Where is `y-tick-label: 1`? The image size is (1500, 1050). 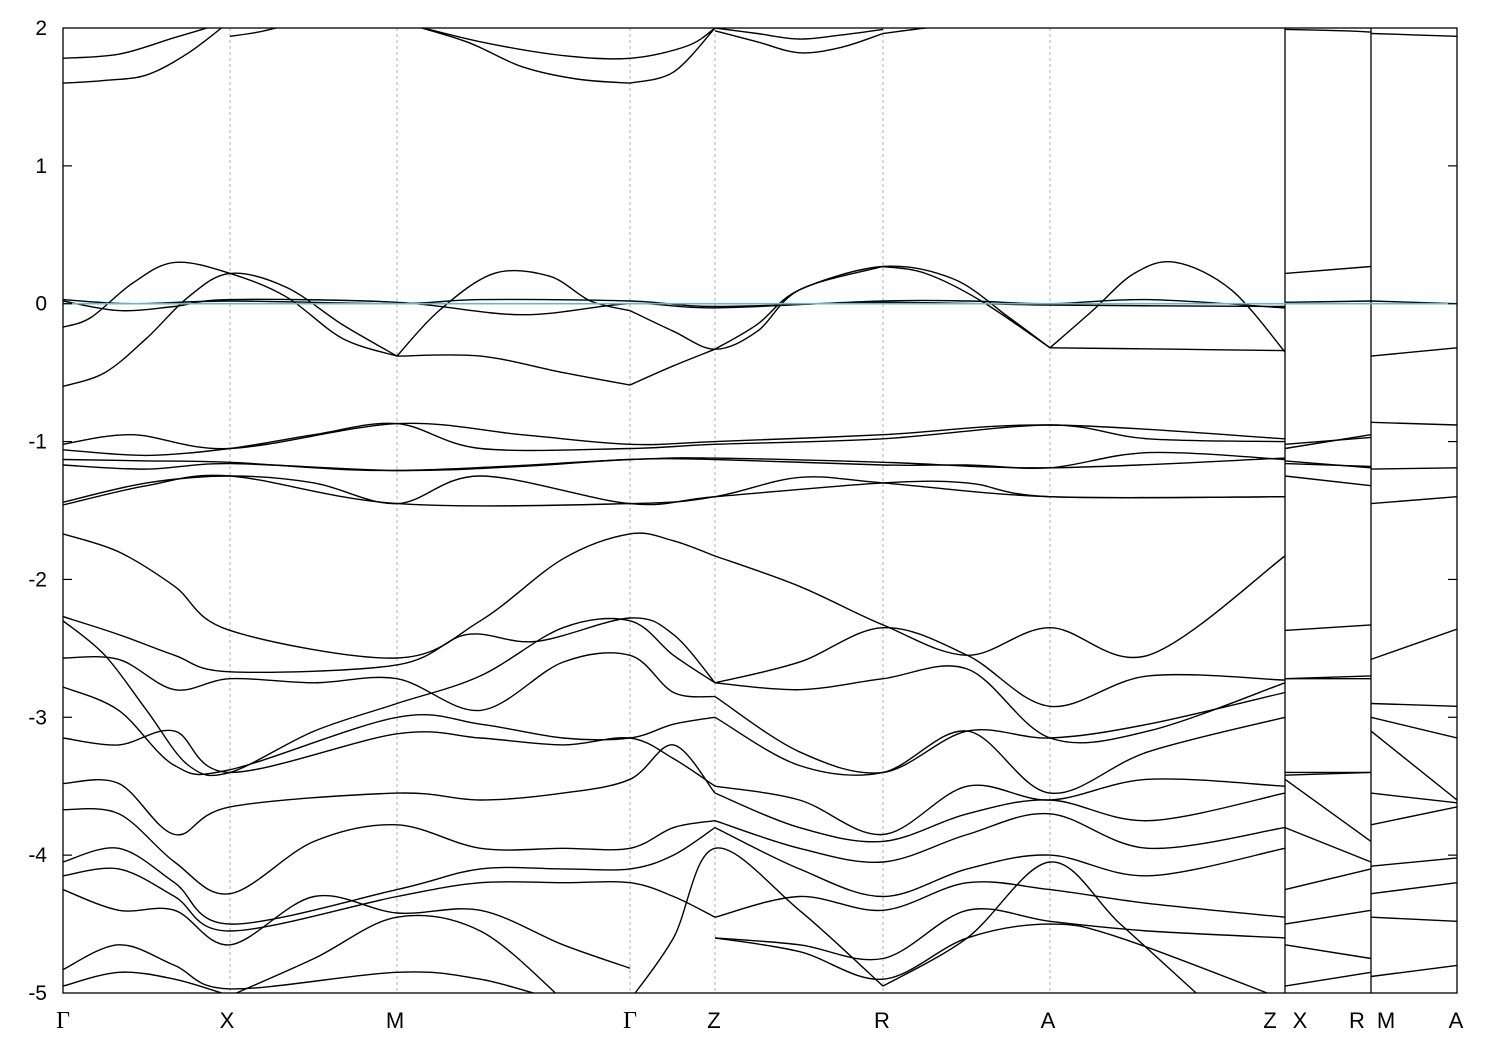
y-tick-label: 1 is located at coordinates (41, 166).